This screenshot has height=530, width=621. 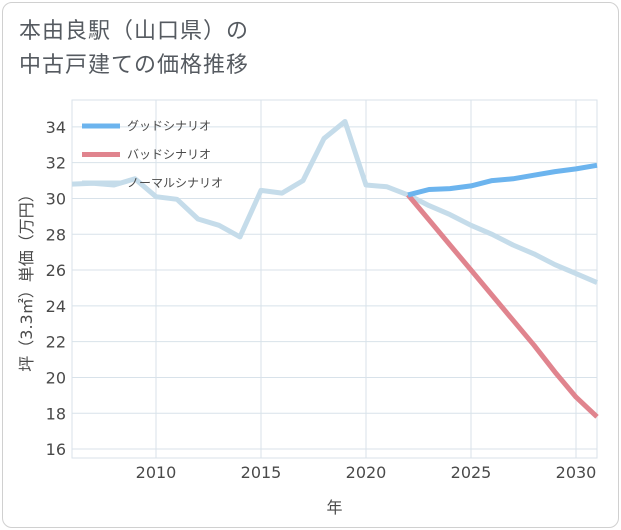 What do you see at coordinates (56, 198) in the screenshot?
I see `y-tick-label: 30` at bounding box center [56, 198].